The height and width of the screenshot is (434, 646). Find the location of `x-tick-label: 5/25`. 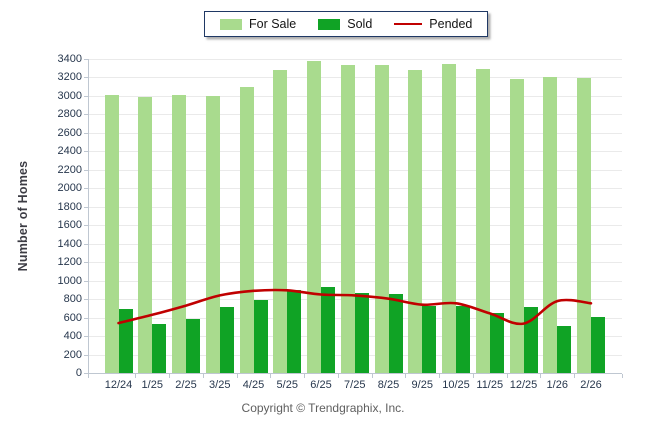

x-tick-label: 5/25 is located at coordinates (287, 385).